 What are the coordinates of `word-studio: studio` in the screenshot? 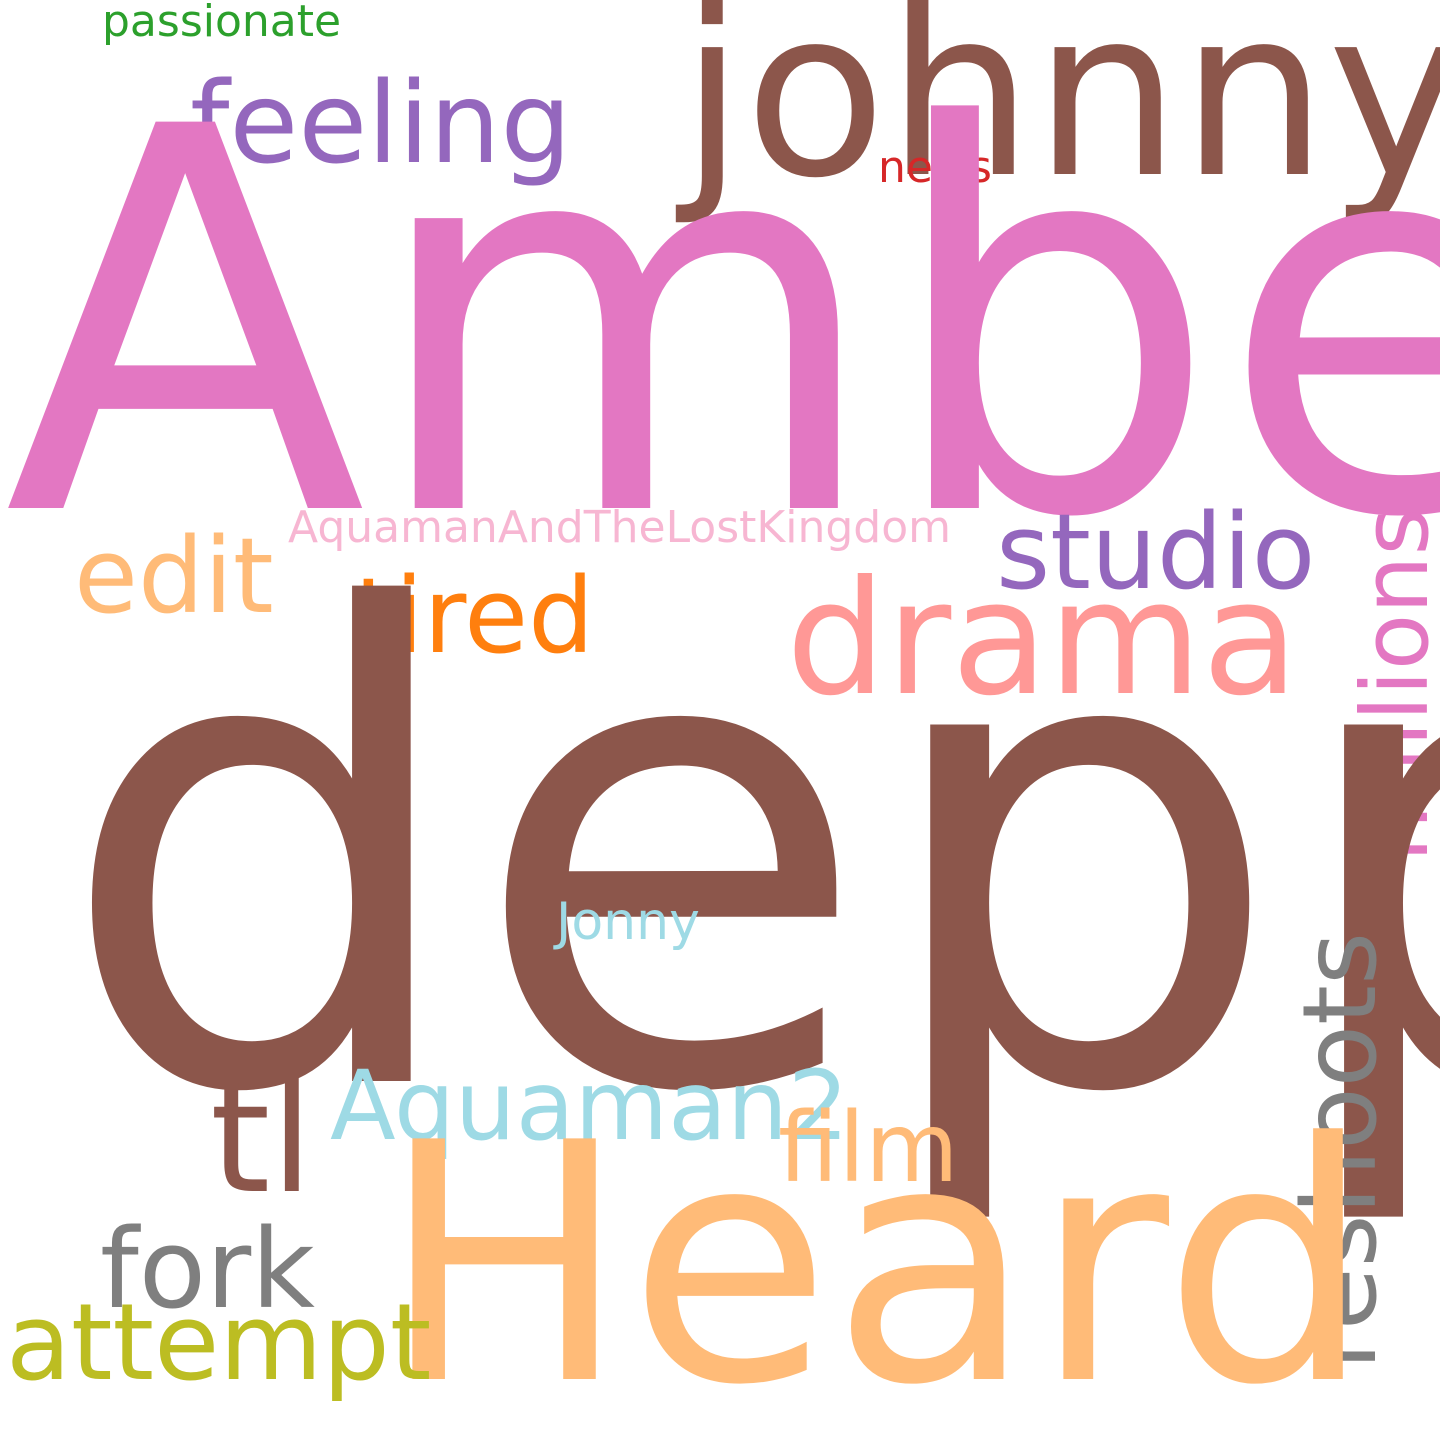 It's located at (1156, 552).